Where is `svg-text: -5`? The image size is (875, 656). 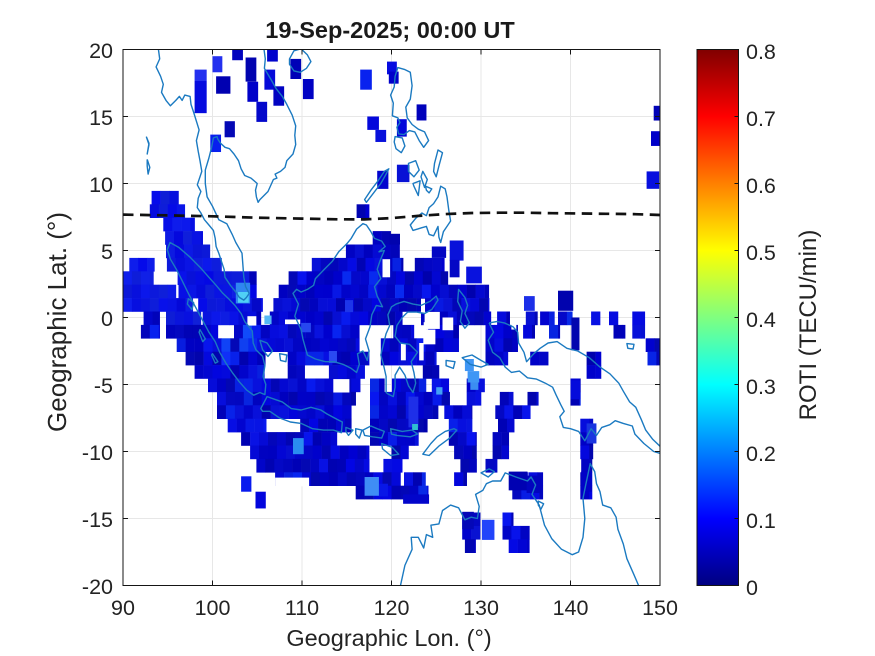 svg-text: -5 is located at coordinates (103, 386).